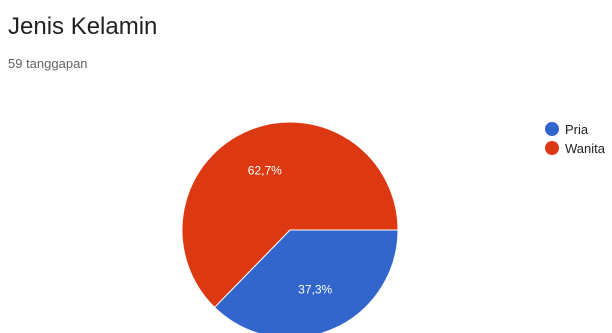  What do you see at coordinates (265, 170) in the screenshot?
I see `pie-label-wanita: 62,7%` at bounding box center [265, 170].